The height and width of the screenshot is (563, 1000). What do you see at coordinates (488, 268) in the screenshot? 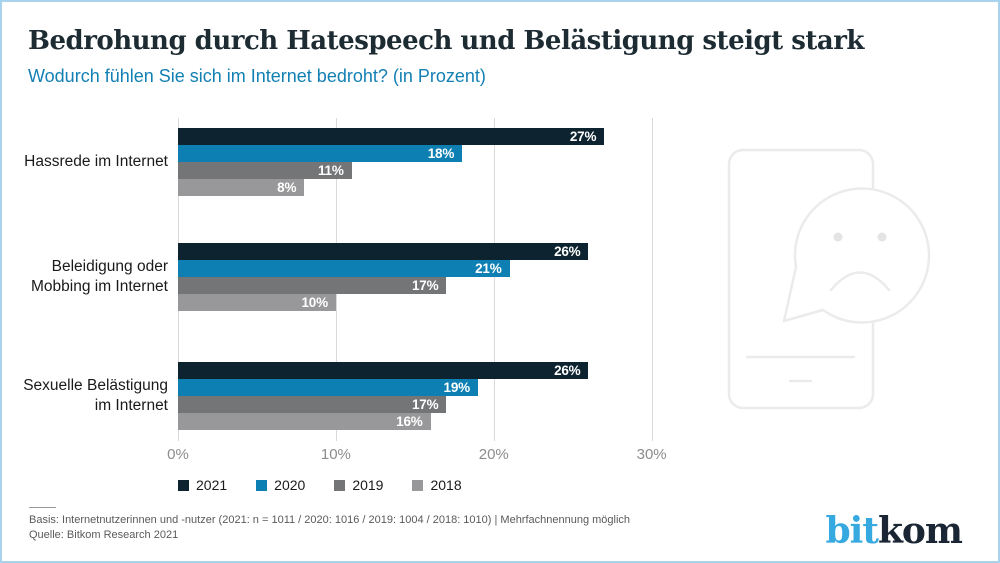
I see `bar-value-label: 21%` at bounding box center [488, 268].